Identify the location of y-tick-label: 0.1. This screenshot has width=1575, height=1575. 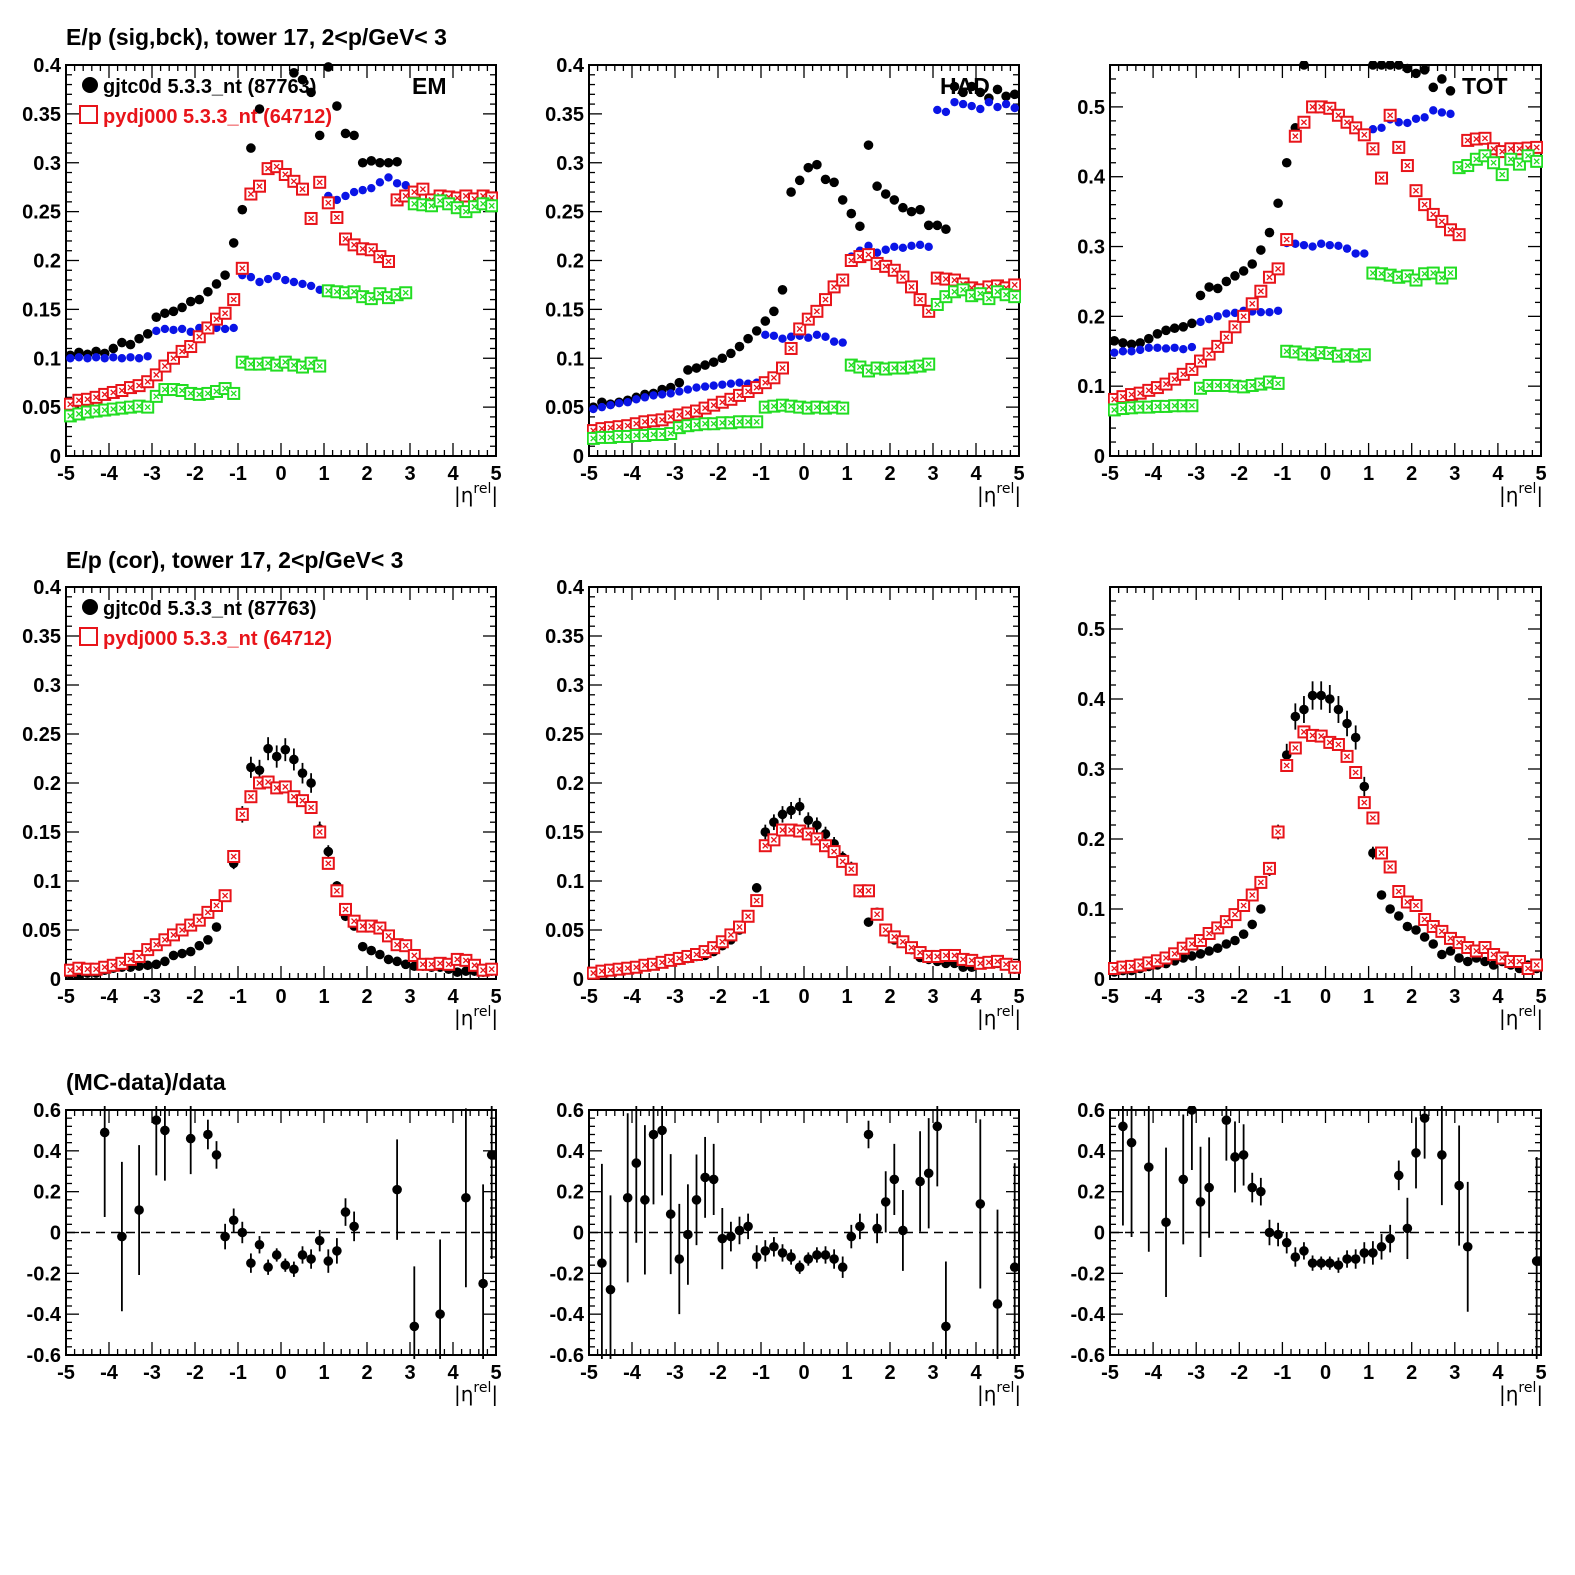
(1091, 910).